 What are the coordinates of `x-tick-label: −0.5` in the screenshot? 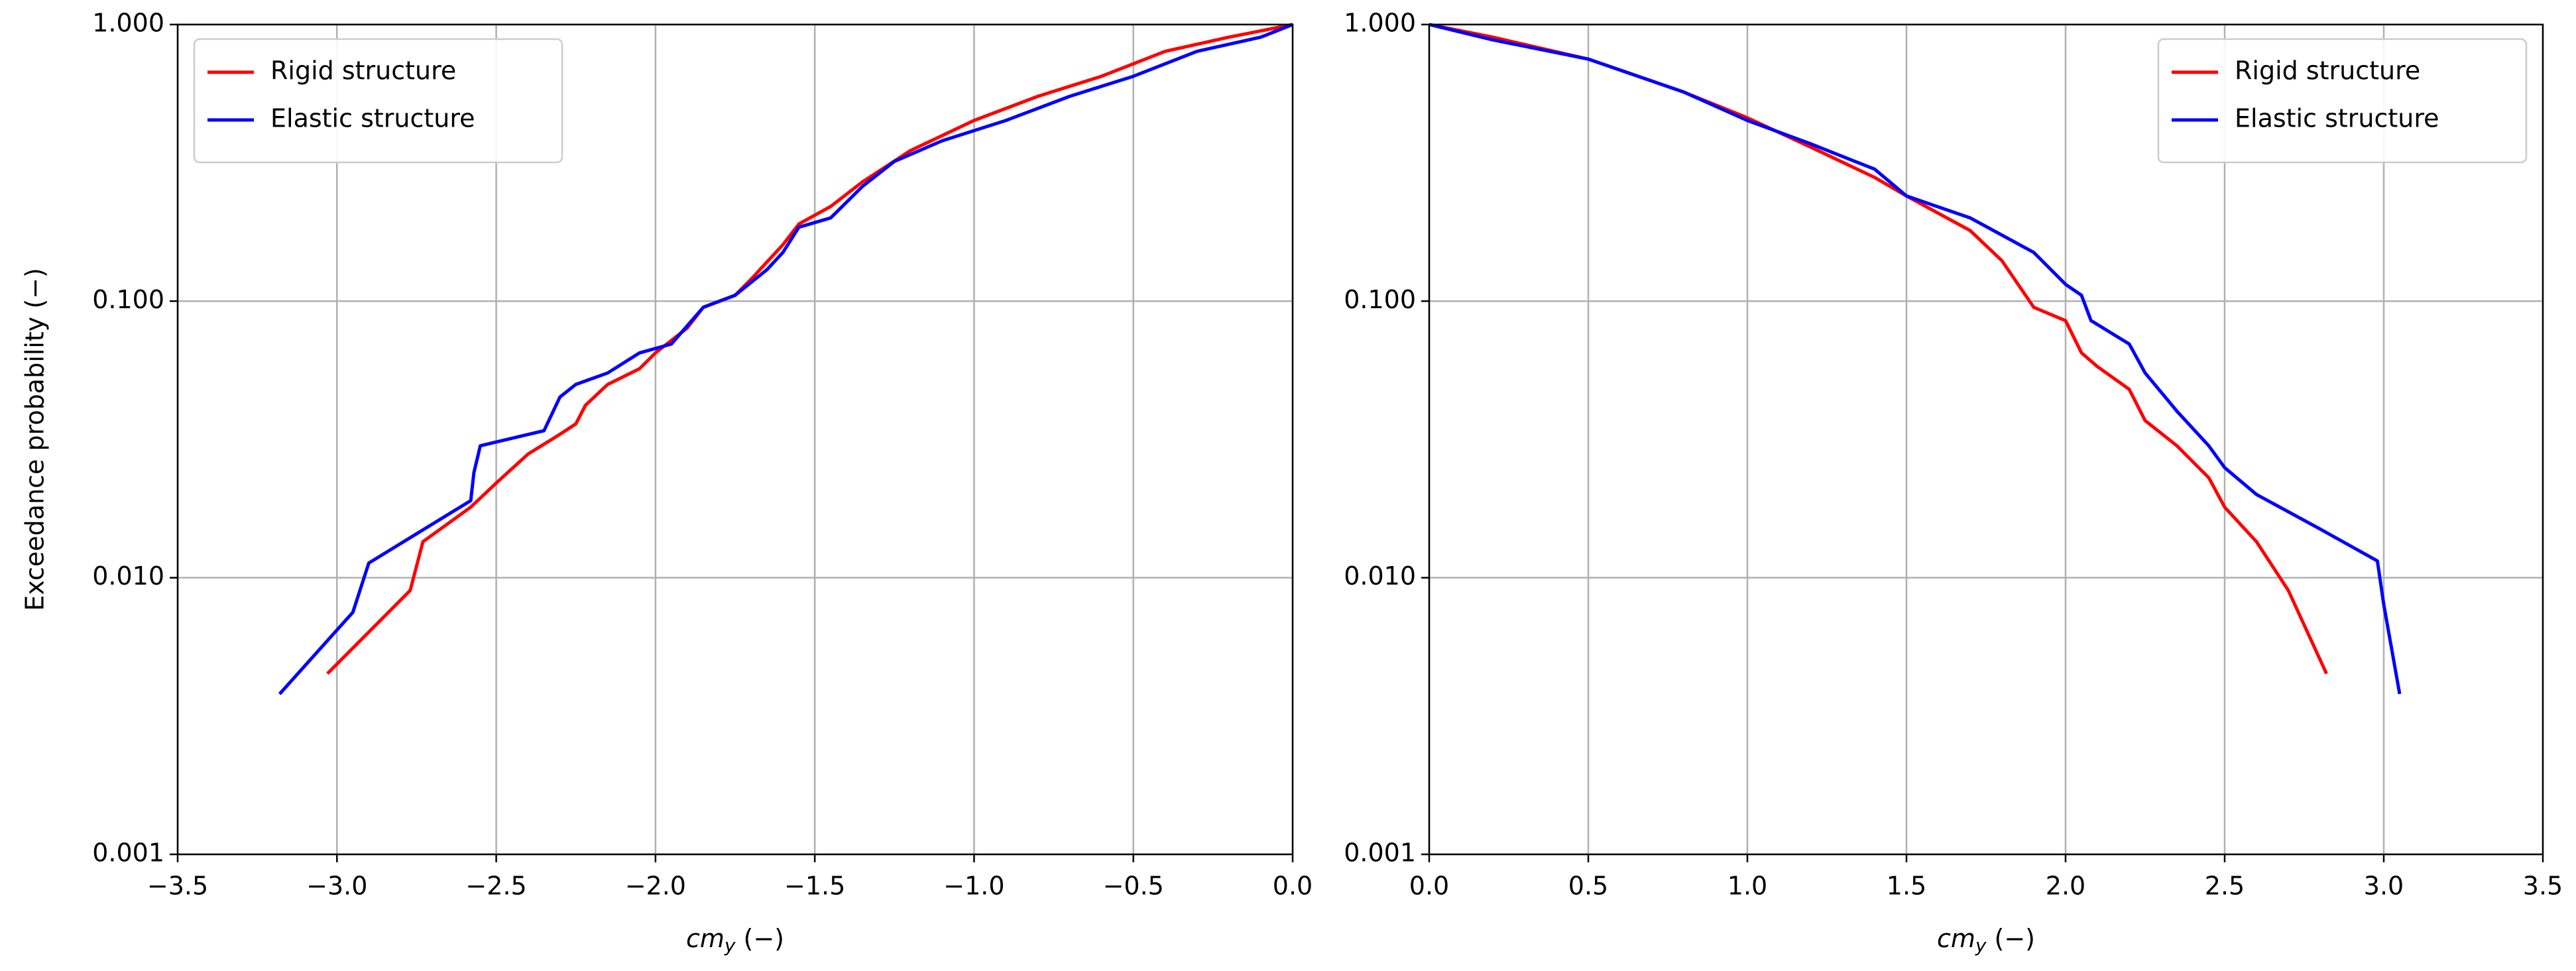 It's located at (1134, 887).